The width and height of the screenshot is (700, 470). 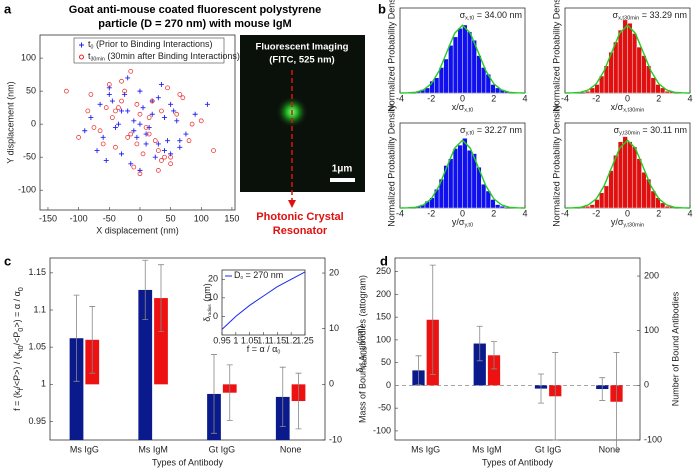 I want to click on resonator-label: Photonic Crystal, so click(x=299, y=217).